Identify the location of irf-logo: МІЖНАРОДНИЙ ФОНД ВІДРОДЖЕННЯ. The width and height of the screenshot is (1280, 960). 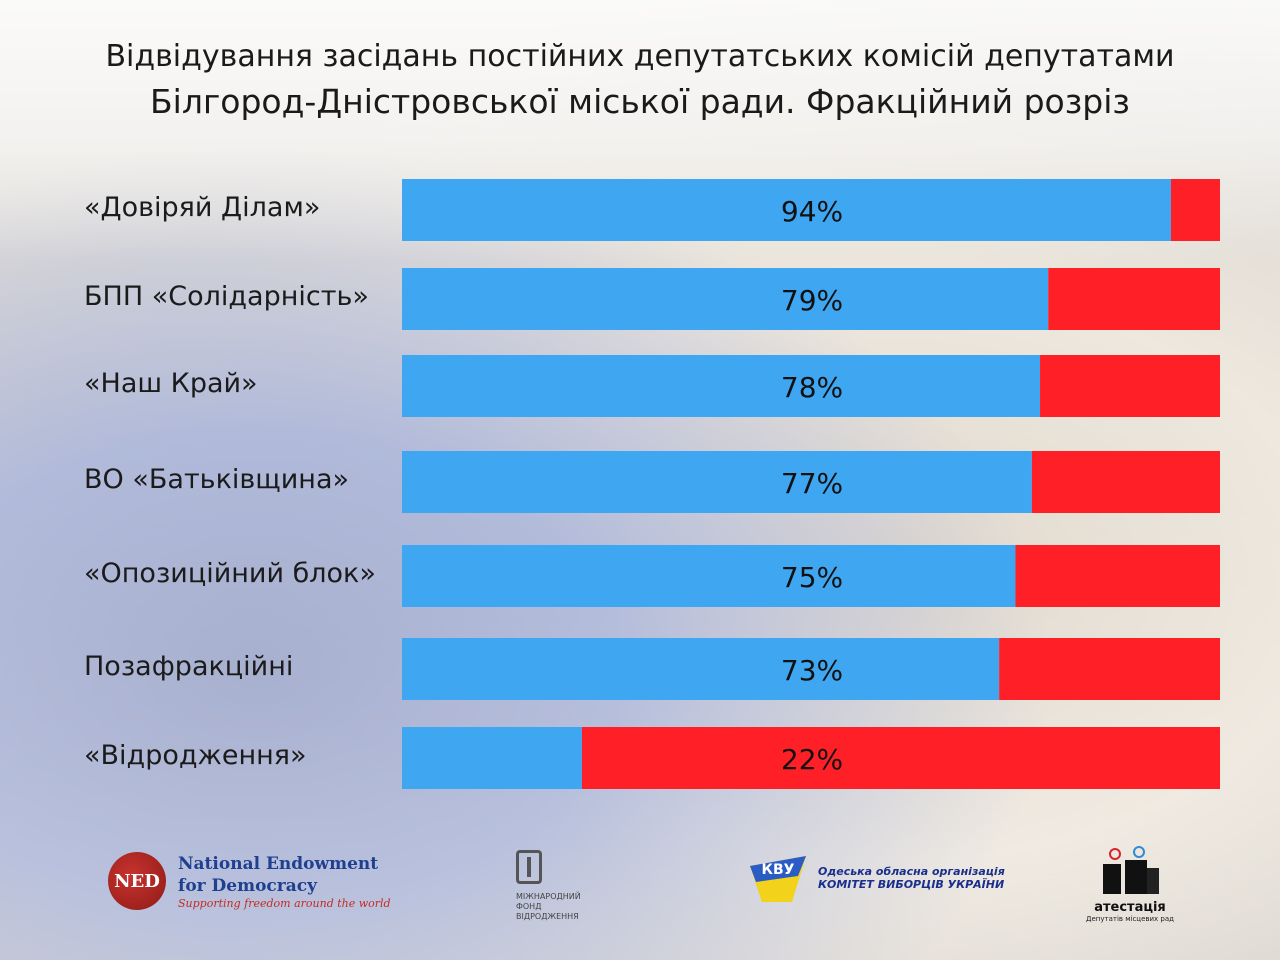
(548, 886).